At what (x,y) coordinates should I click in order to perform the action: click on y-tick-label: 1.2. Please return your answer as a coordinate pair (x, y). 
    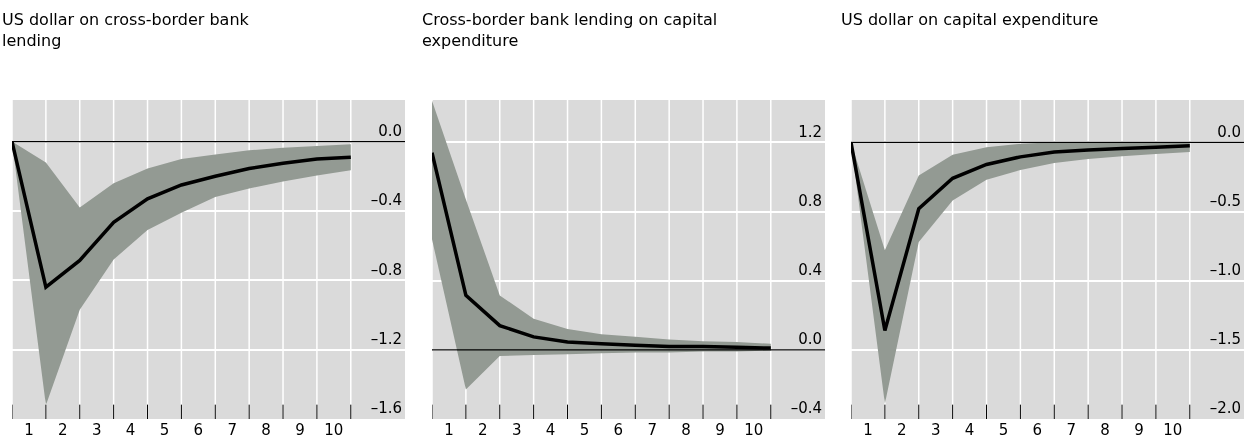
    Looking at the image, I should click on (810, 131).